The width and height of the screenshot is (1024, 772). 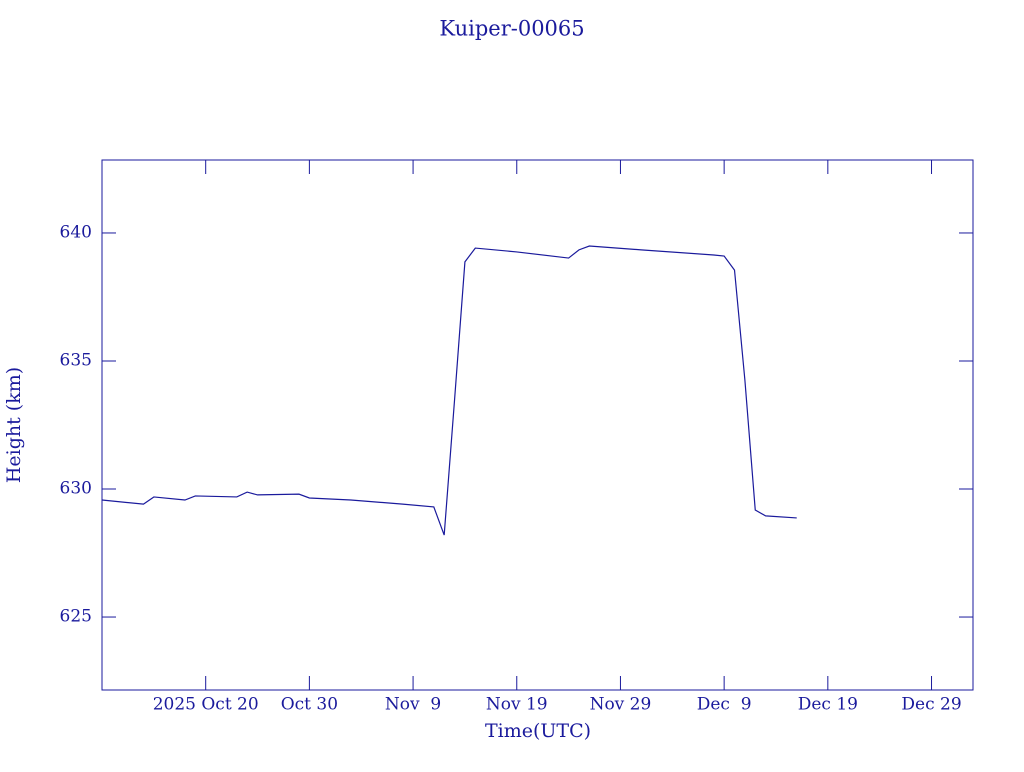 I want to click on x-tick-label: Nov 9, so click(x=413, y=705).